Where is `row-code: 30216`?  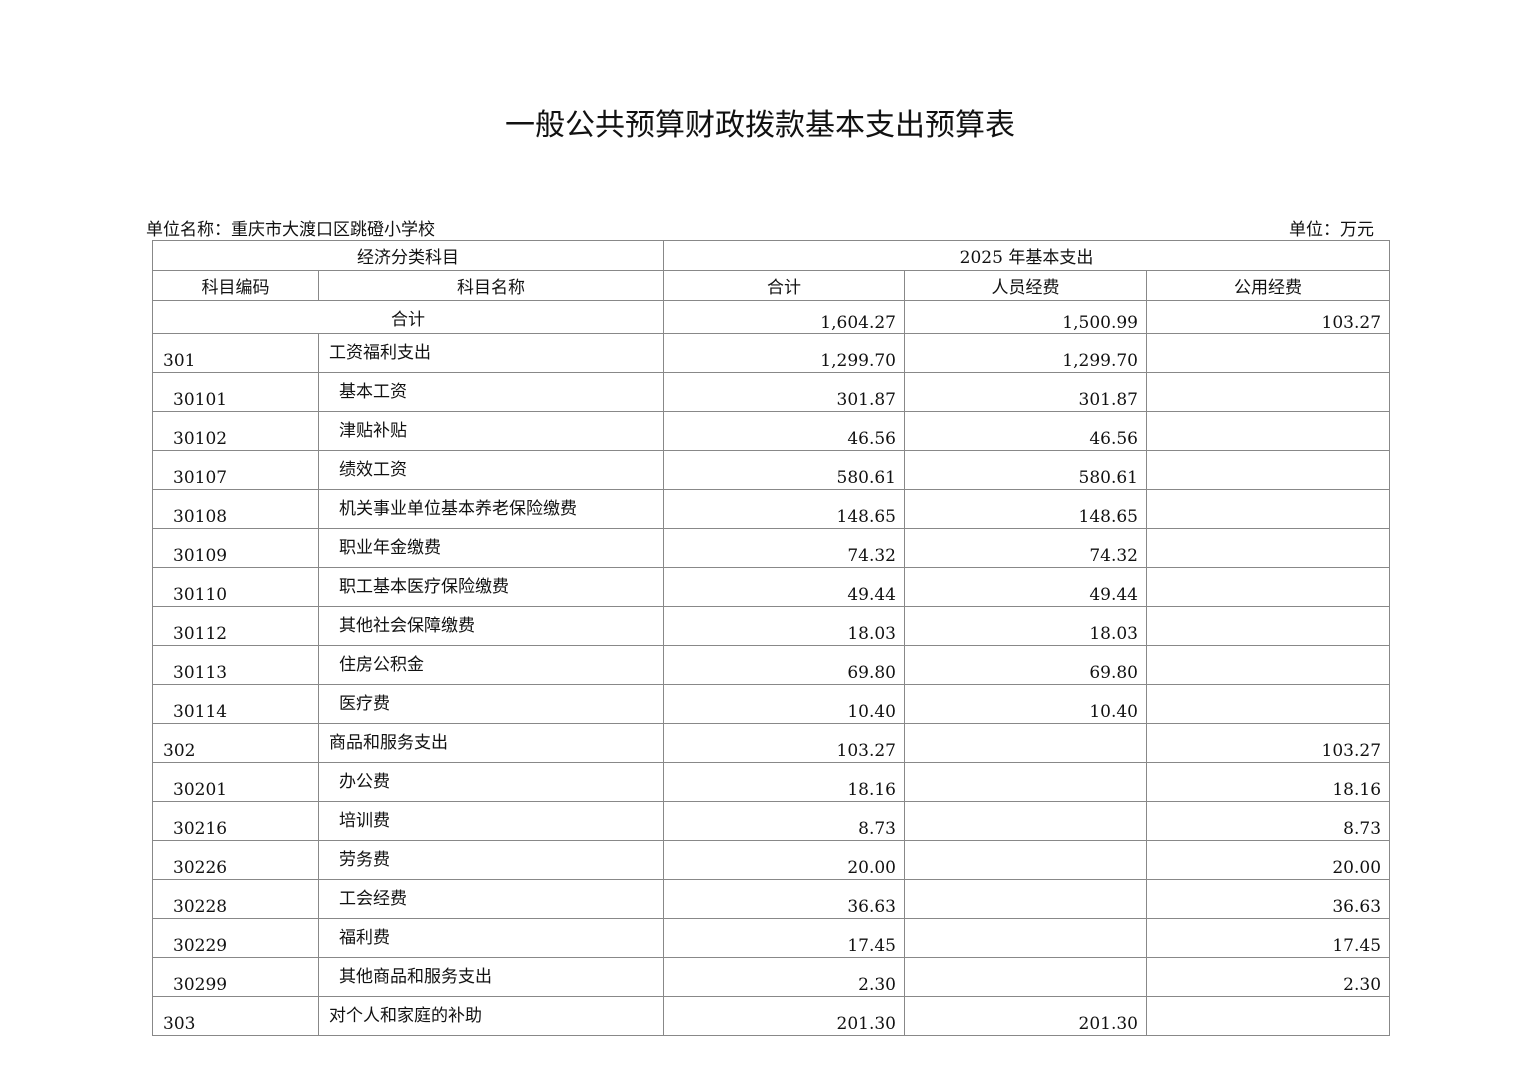 row-code: 30216 is located at coordinates (235, 821).